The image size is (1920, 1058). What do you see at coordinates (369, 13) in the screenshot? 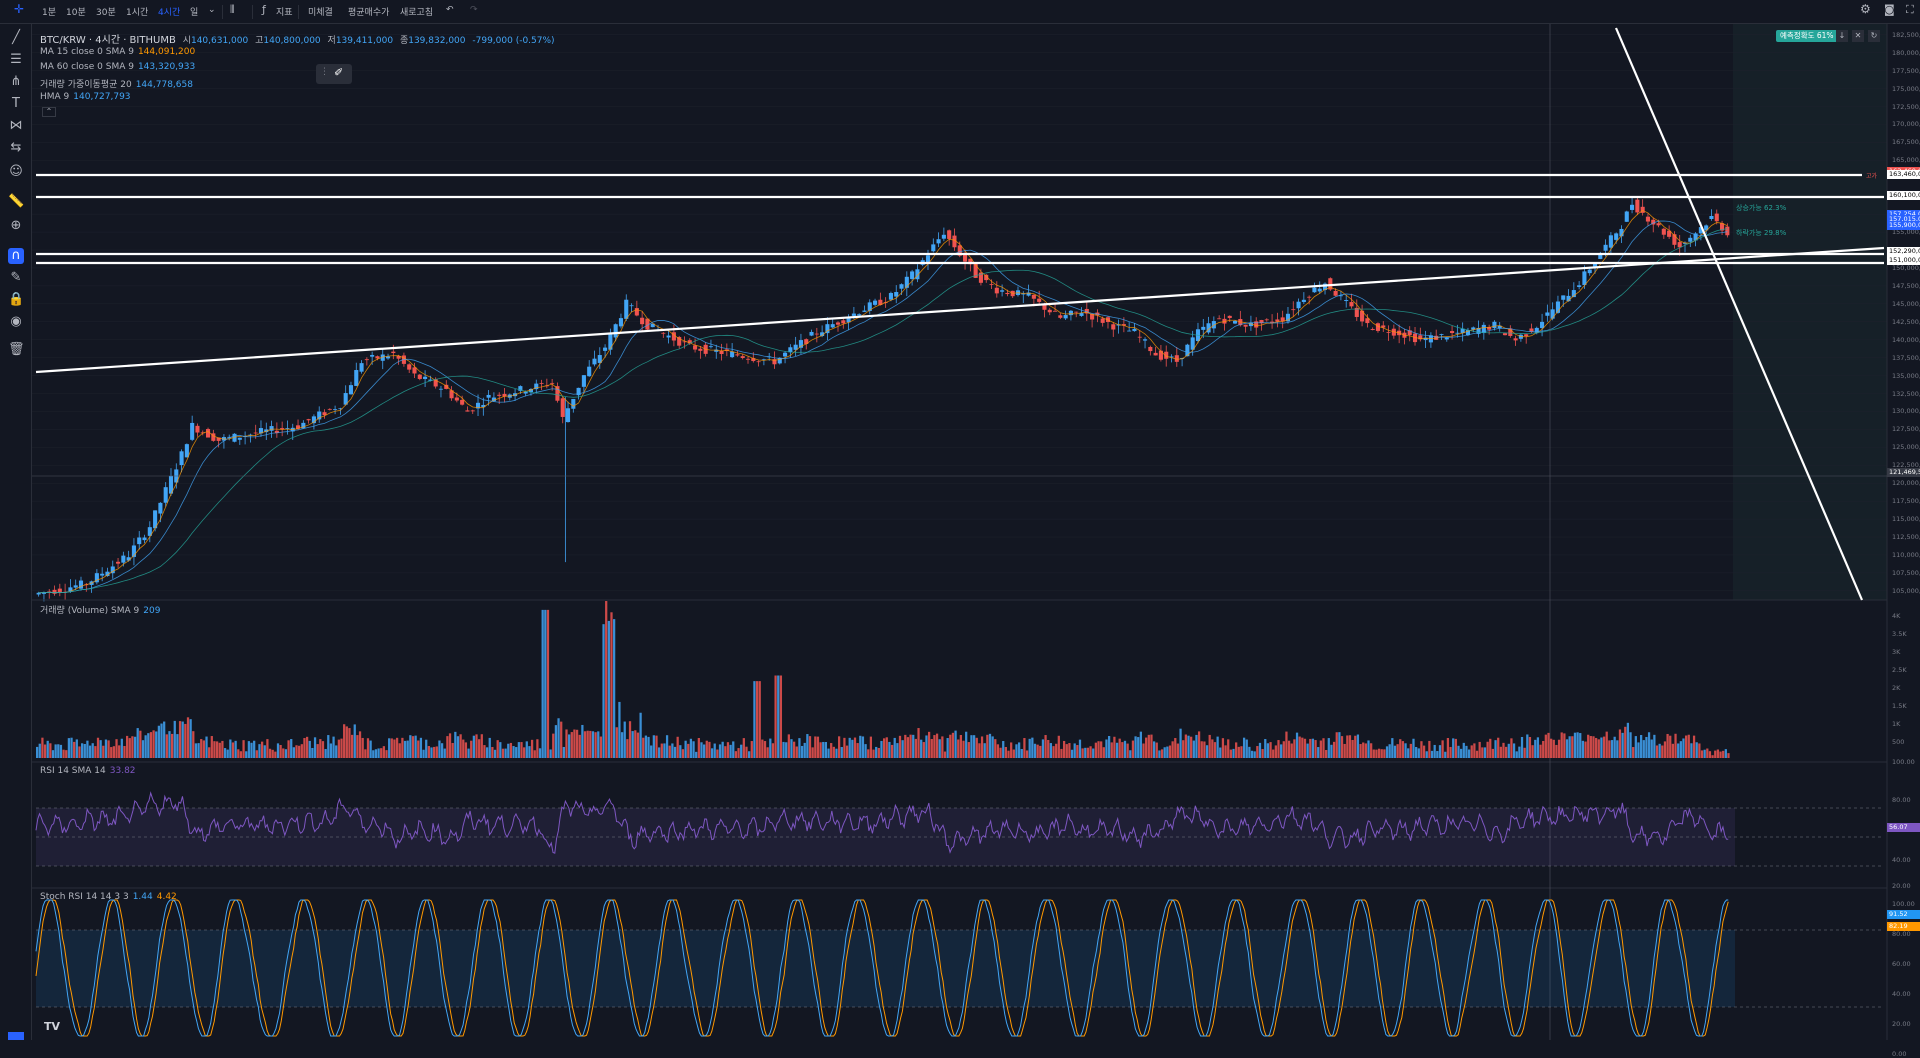
I see `avg-buy-price-button: 평균매수가` at bounding box center [369, 13].